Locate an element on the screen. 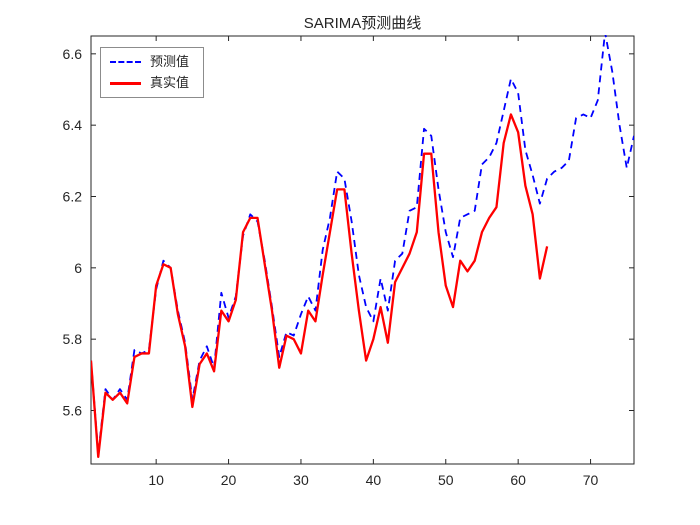  x-tick-label: 50 is located at coordinates (446, 480).